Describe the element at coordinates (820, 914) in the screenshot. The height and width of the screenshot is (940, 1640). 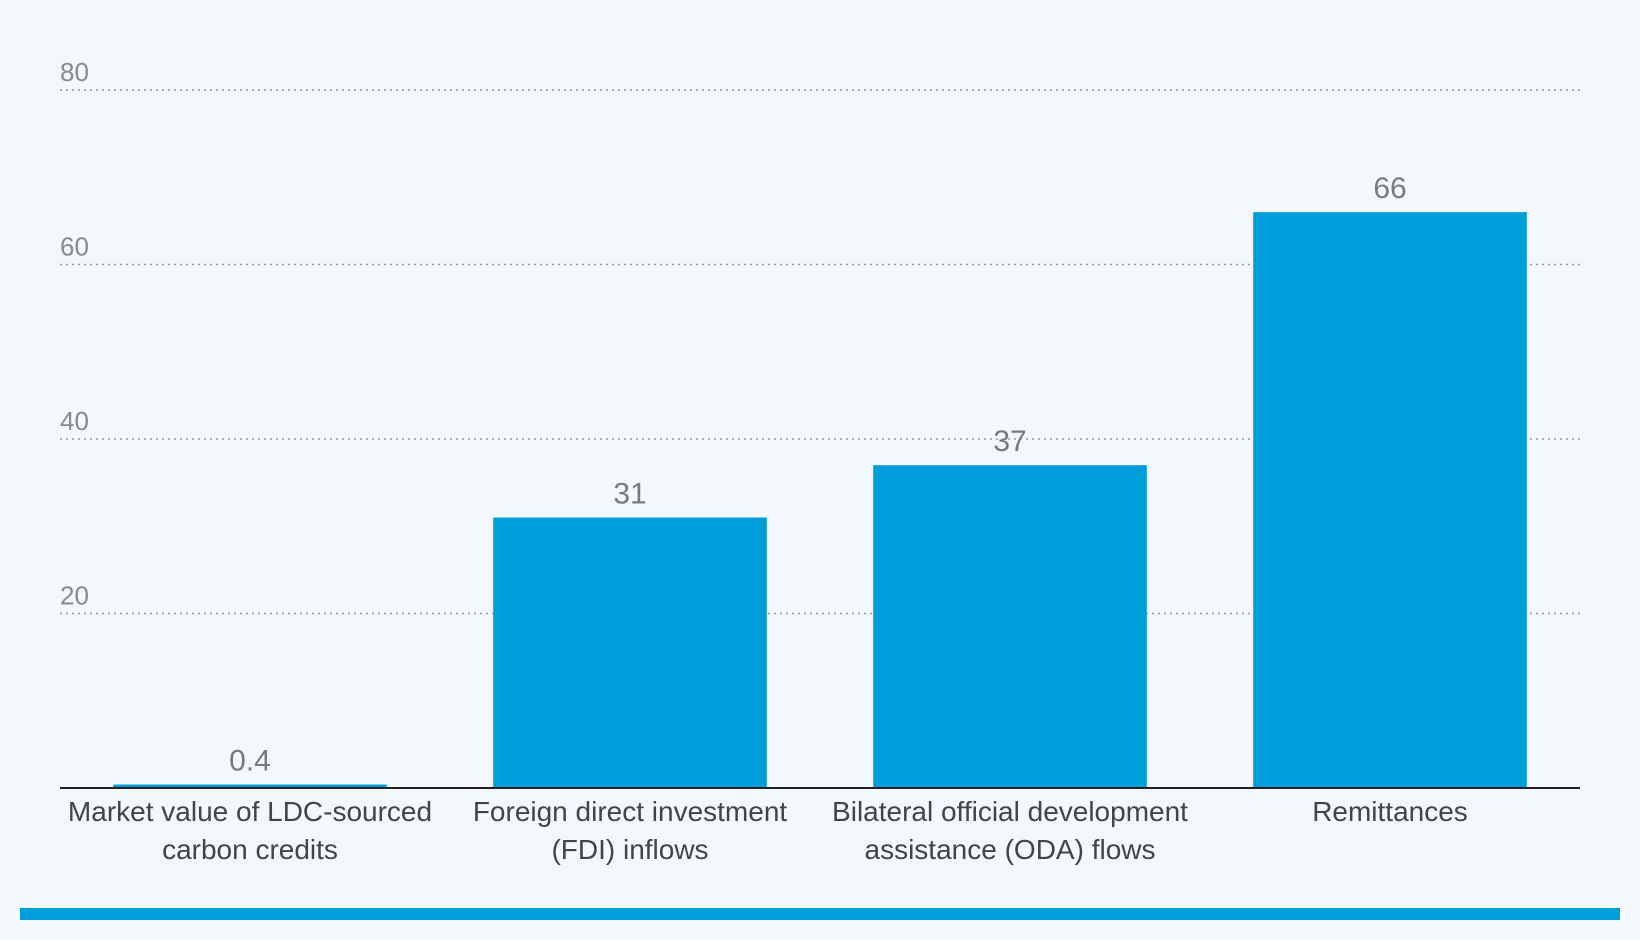
I see `footer-rule` at that location.